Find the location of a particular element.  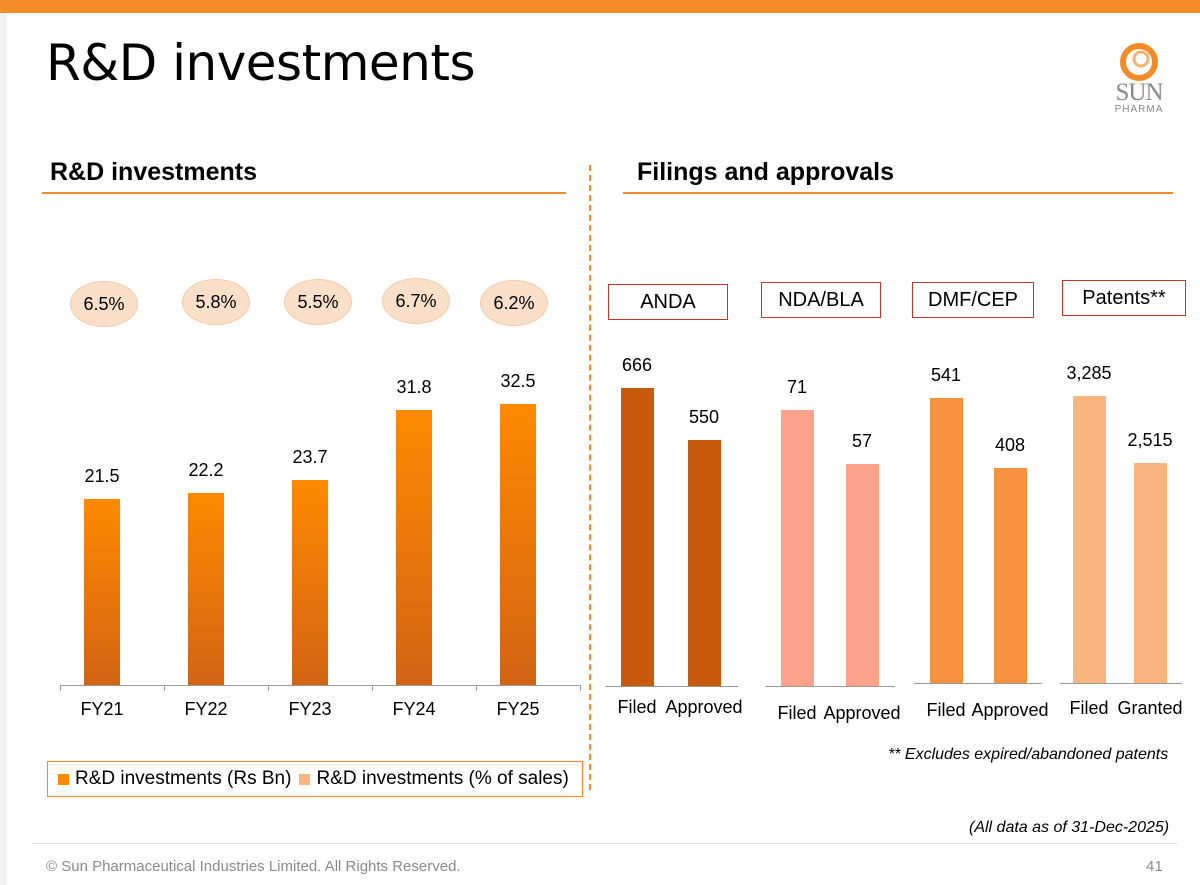

data-label: 541 is located at coordinates (946, 375).